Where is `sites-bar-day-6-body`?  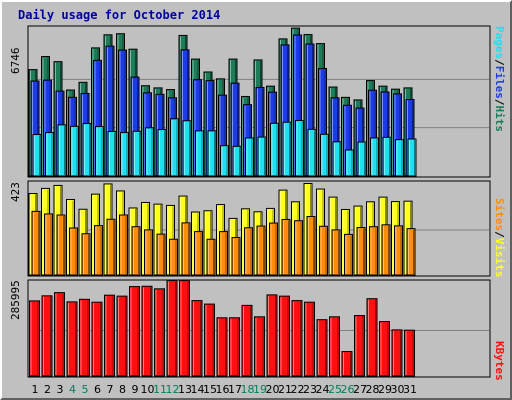
sites-bar-day-6-body is located at coordinates (98, 250).